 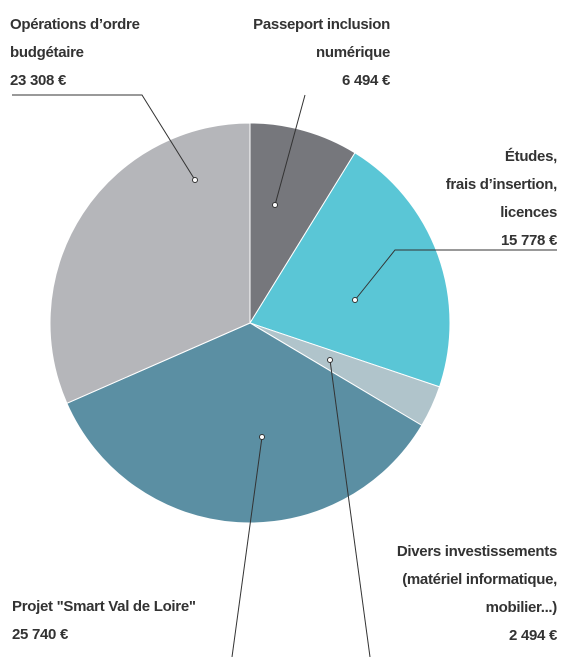 I want to click on value-label: 25 740 €, so click(x=40, y=634).